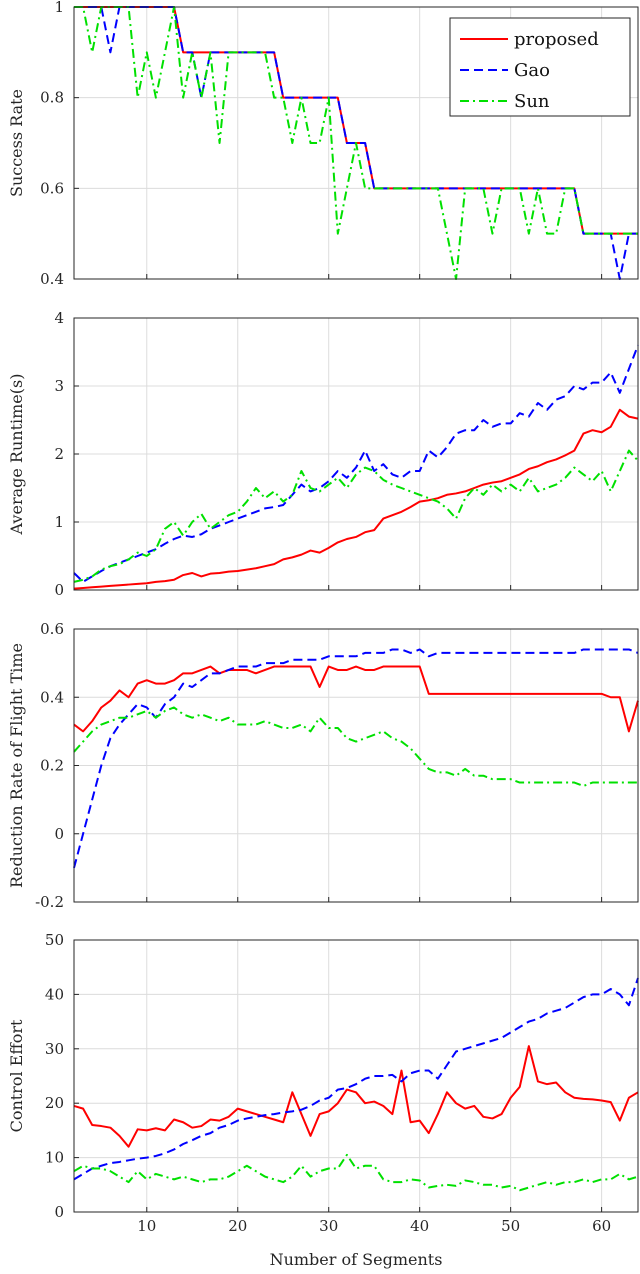 The image size is (640, 1274). Describe the element at coordinates (54, 1158) in the screenshot. I see `y-tick-label: 10` at that location.